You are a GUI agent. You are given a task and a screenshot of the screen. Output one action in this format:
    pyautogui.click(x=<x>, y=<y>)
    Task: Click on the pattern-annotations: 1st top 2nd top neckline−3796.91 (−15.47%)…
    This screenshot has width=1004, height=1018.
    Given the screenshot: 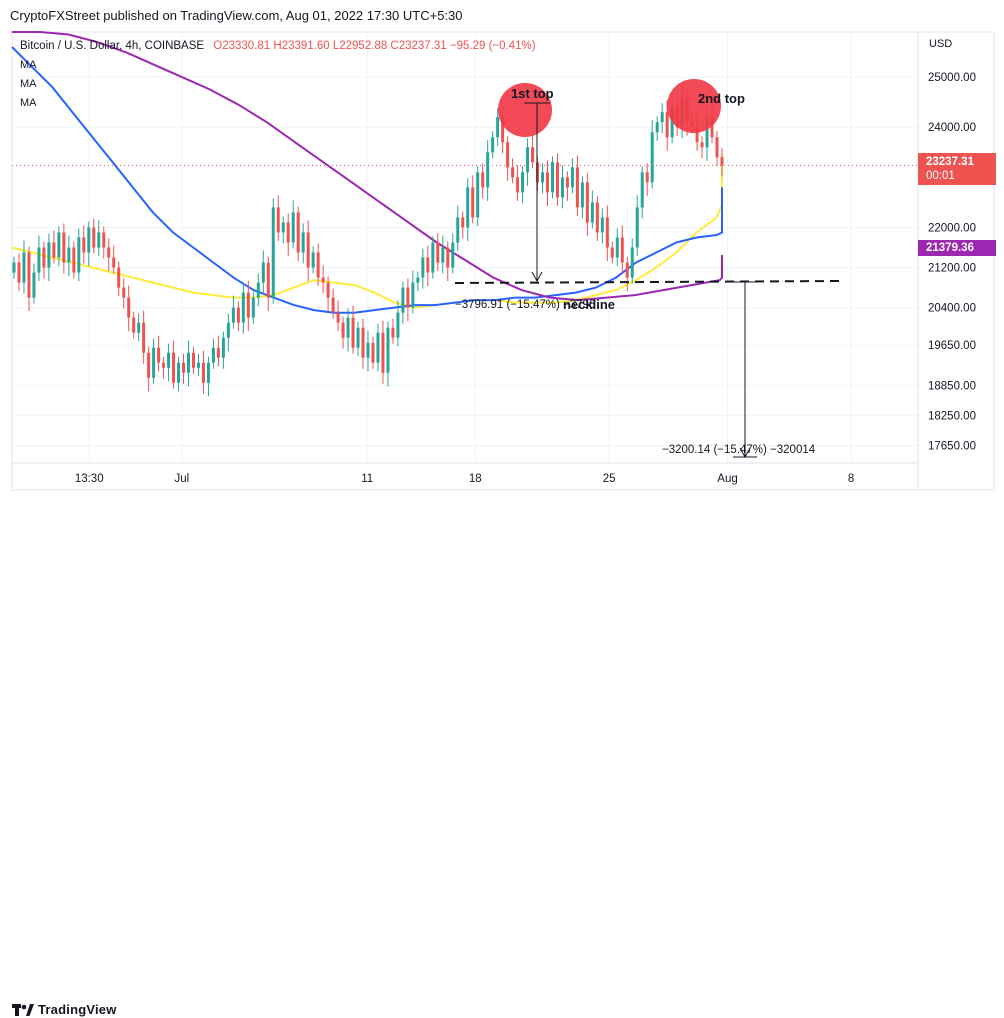 What is the action you would take?
    pyautogui.click(x=648, y=269)
    